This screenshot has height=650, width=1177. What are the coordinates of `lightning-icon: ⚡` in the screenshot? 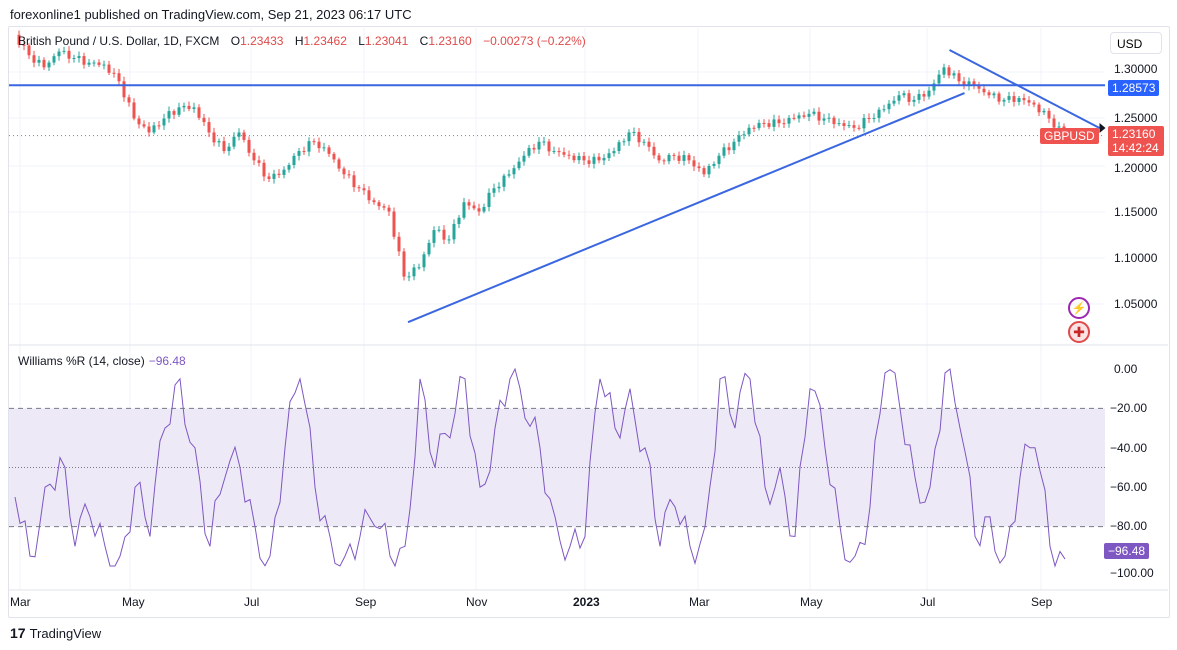 It's located at (1079, 308).